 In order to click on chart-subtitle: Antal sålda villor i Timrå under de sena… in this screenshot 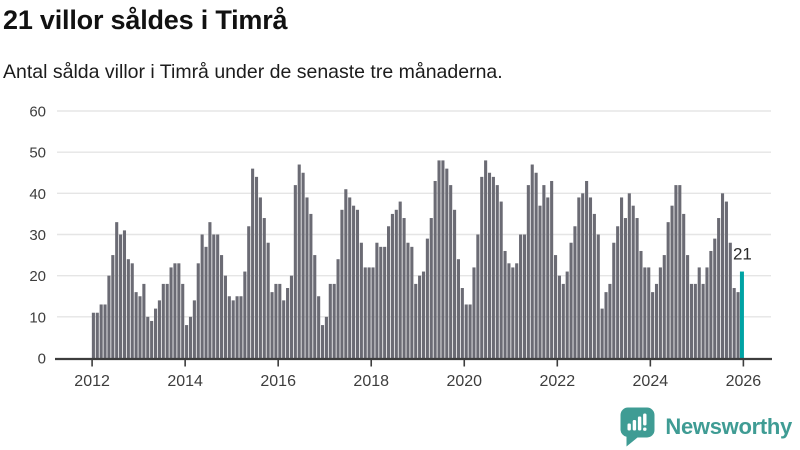, I will do `click(253, 72)`.